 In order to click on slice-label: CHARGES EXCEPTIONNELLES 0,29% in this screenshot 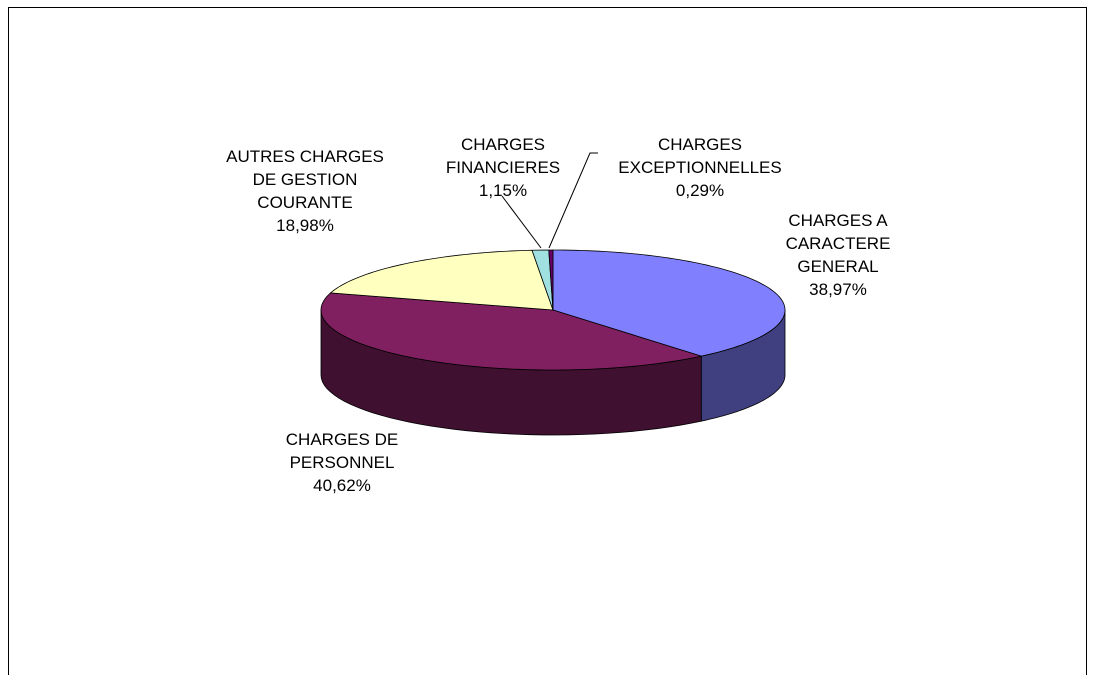, I will do `click(700, 167)`.